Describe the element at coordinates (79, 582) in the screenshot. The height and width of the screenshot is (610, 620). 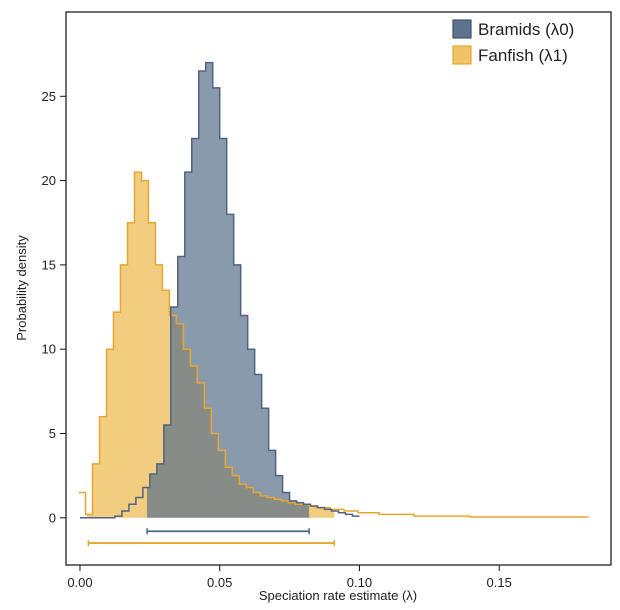
I see `x-tick-label-0: 0.00` at that location.